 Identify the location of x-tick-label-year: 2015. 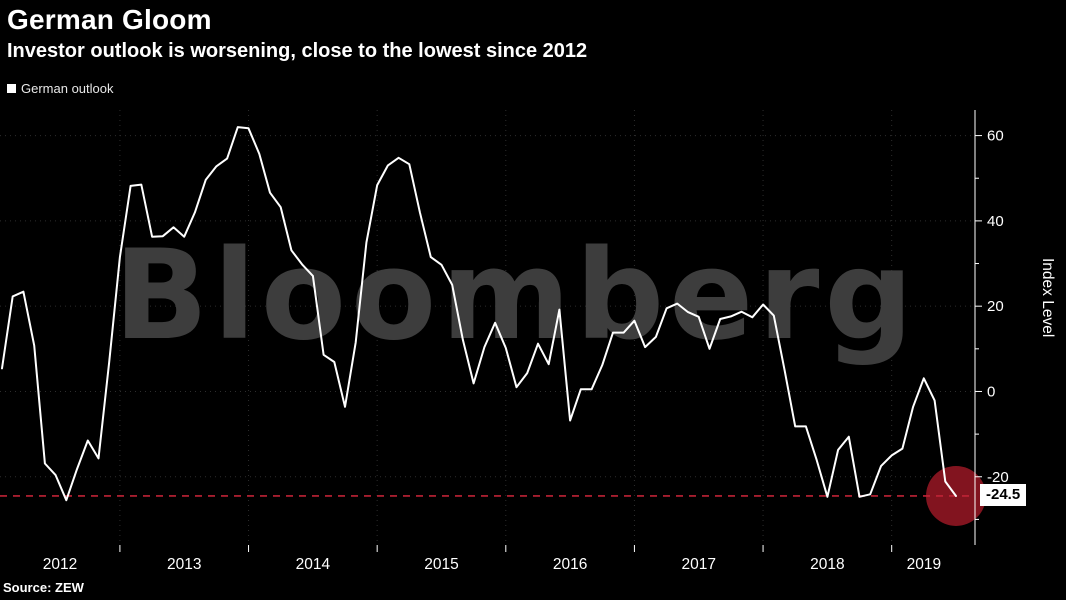
(441, 564).